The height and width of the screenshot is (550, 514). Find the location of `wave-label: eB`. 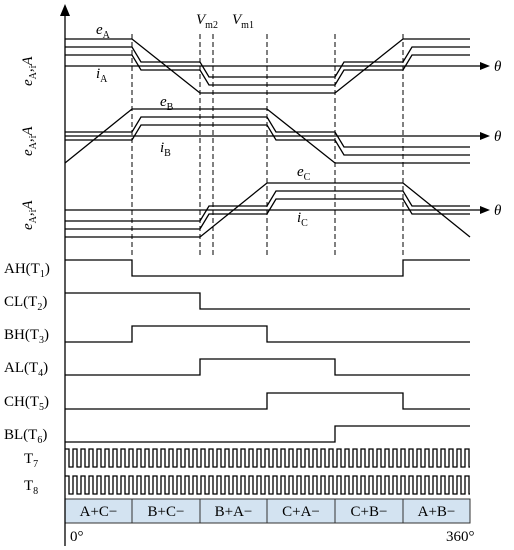

wave-label: eB is located at coordinates (167, 103).